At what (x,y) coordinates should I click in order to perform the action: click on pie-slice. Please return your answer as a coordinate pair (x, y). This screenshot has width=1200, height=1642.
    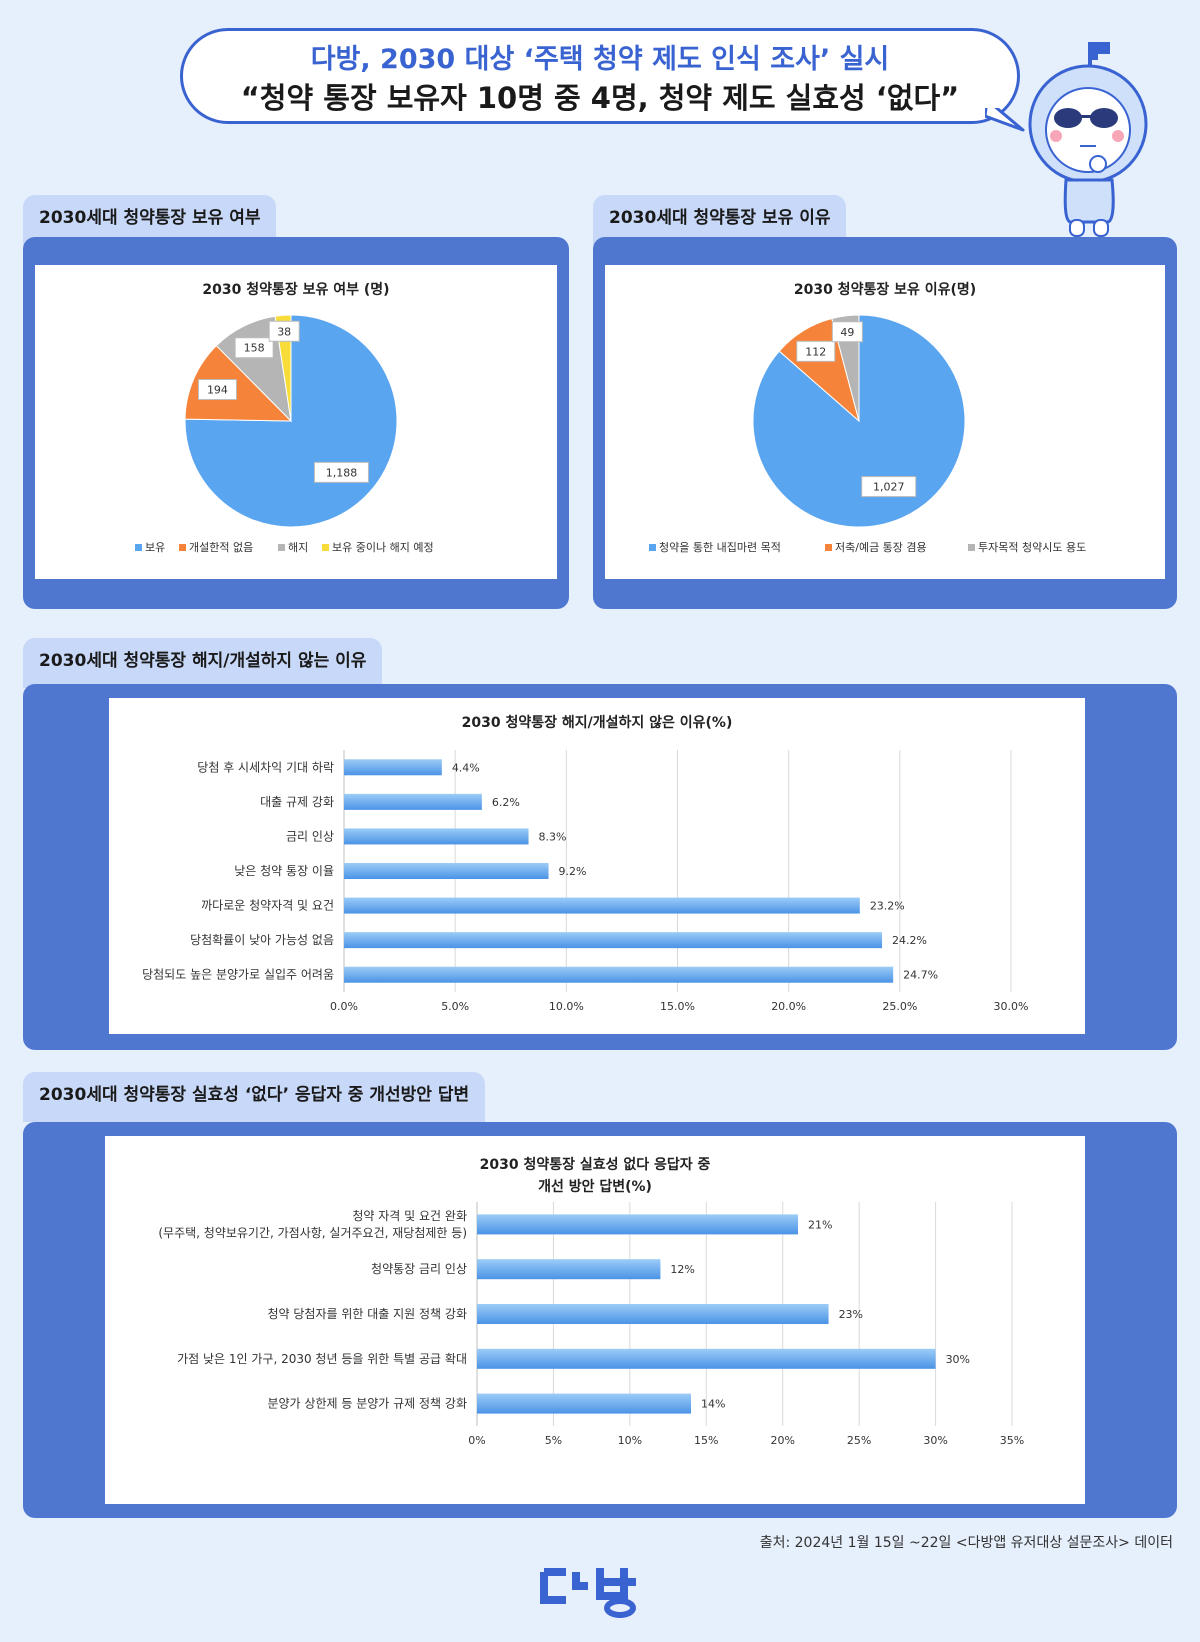
    Looking at the image, I should click on (859, 421).